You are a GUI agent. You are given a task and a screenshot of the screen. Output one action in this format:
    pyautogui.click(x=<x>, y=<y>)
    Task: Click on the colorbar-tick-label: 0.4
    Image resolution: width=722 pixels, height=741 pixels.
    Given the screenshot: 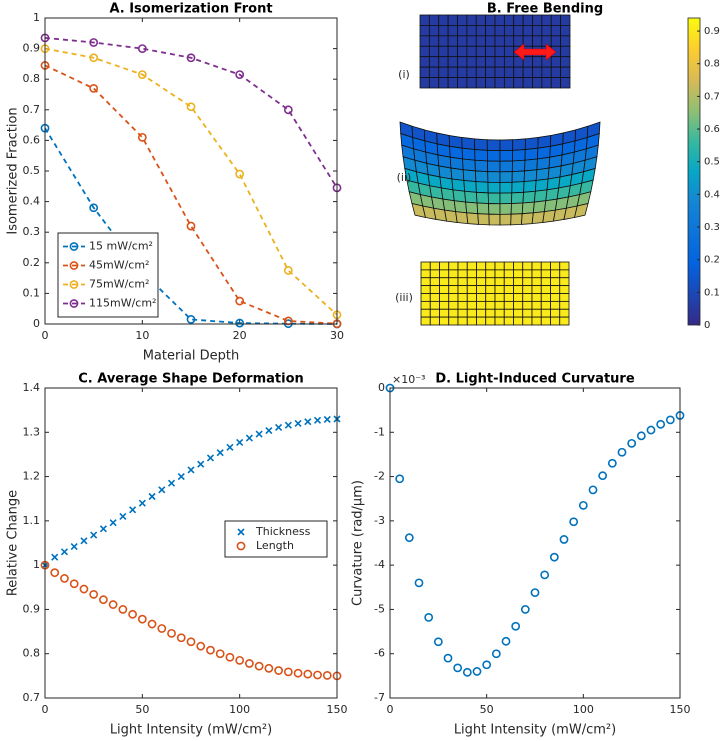 What is the action you would take?
    pyautogui.click(x=712, y=194)
    